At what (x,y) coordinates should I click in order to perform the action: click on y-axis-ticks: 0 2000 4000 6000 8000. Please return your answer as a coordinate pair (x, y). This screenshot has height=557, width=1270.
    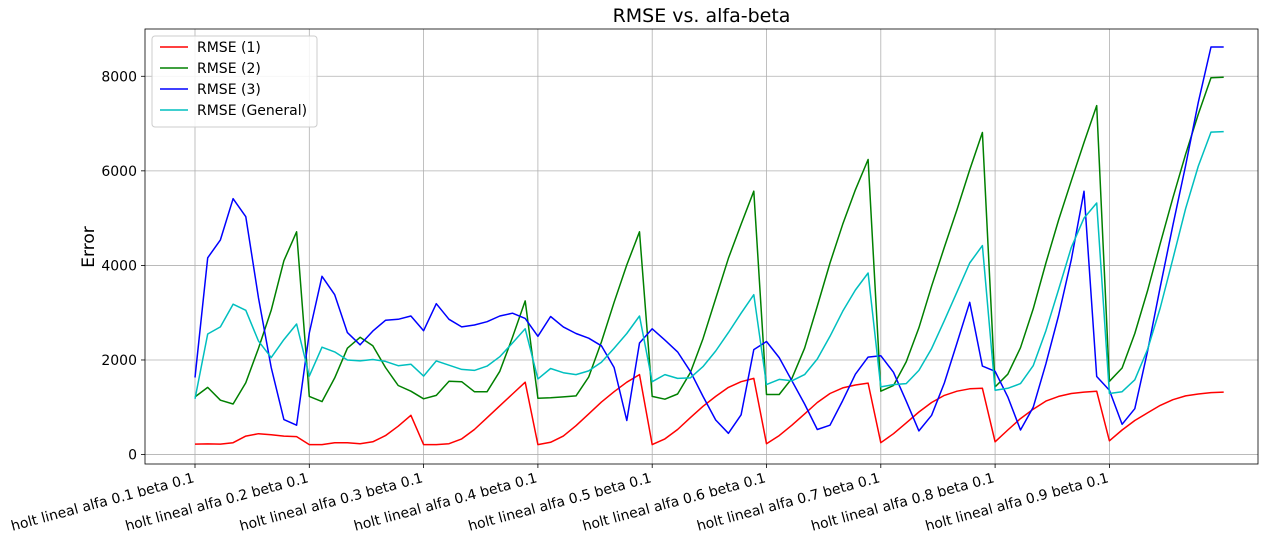
    Looking at the image, I should click on (123, 266).